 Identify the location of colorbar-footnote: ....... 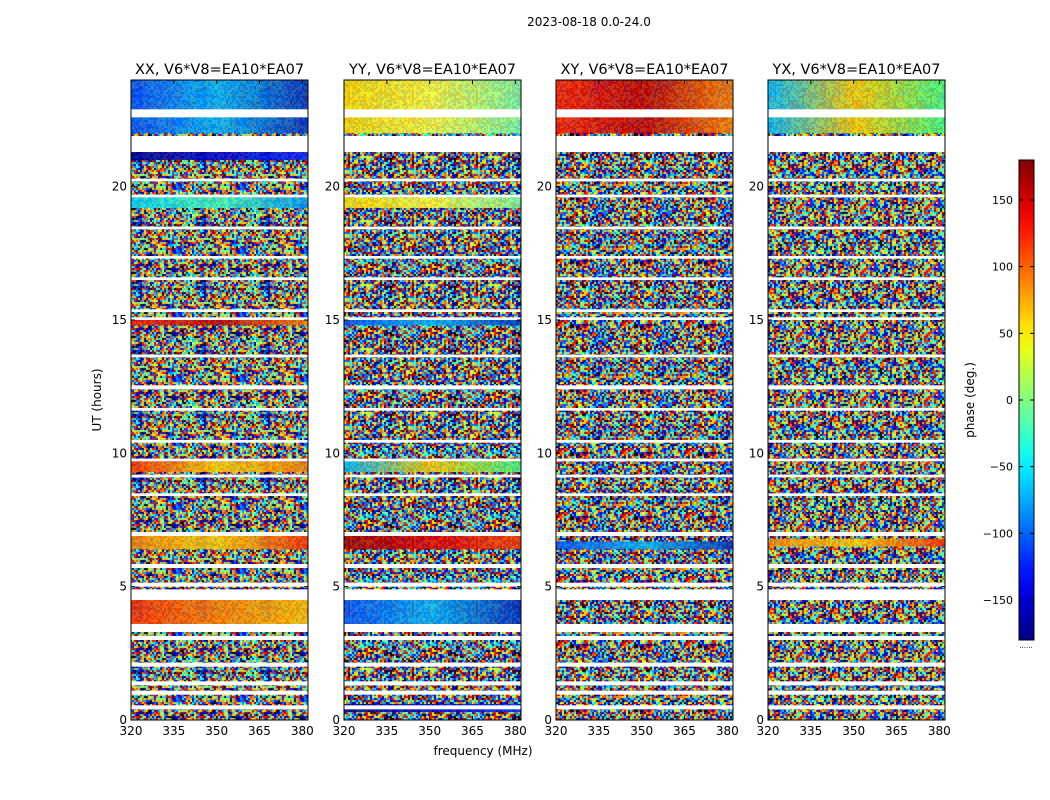
(1025, 646).